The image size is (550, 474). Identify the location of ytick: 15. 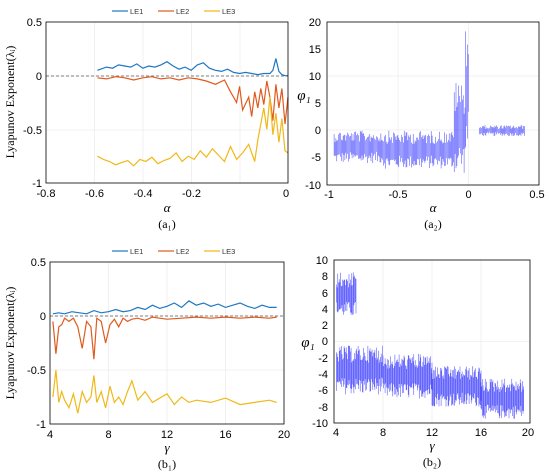
(315, 50).